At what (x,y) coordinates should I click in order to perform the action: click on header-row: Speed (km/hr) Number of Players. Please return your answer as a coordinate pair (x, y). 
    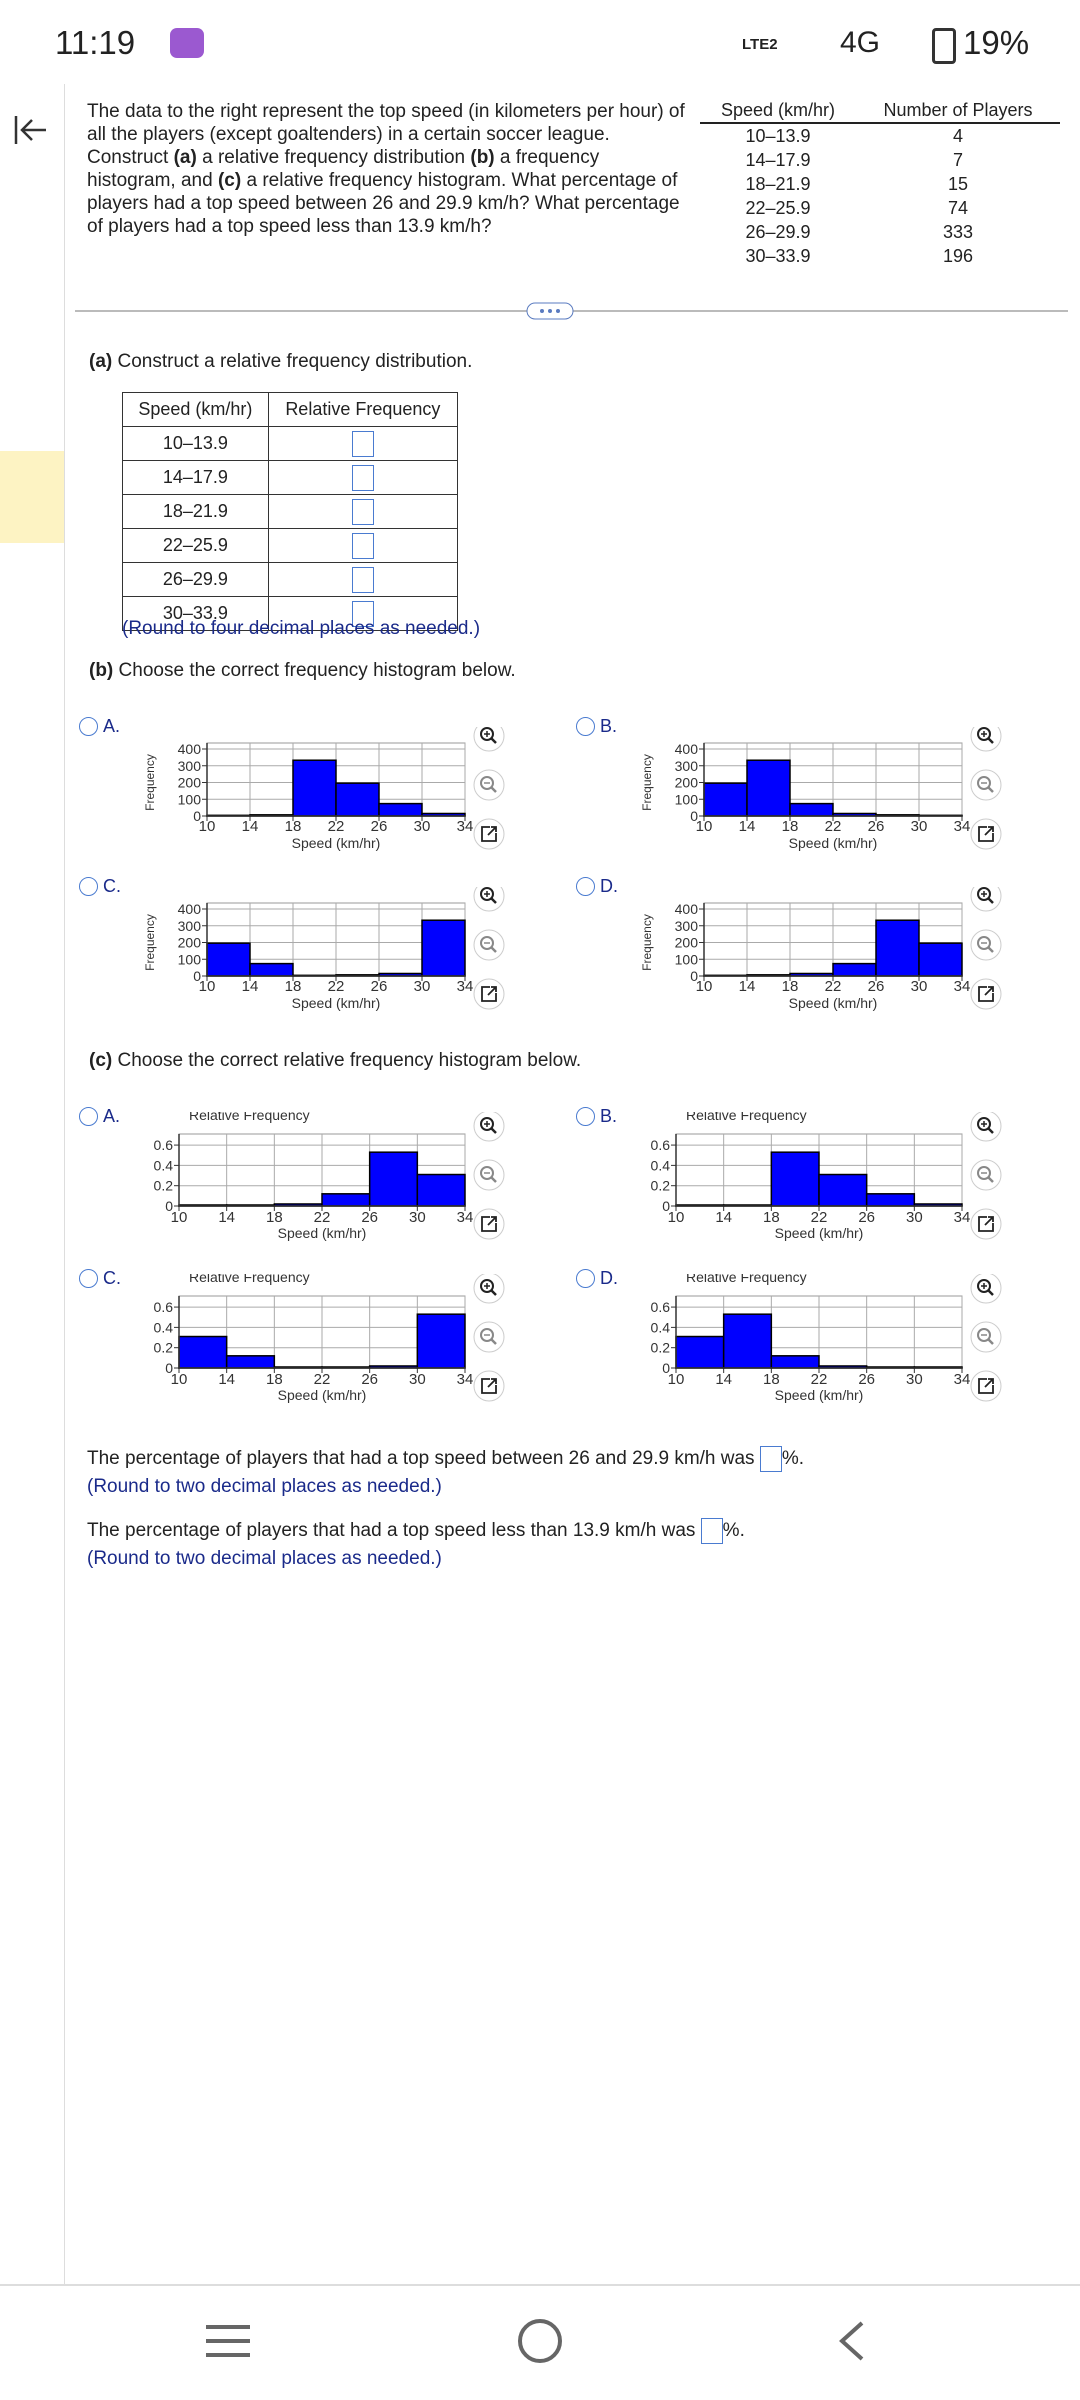
    Looking at the image, I should click on (880, 111).